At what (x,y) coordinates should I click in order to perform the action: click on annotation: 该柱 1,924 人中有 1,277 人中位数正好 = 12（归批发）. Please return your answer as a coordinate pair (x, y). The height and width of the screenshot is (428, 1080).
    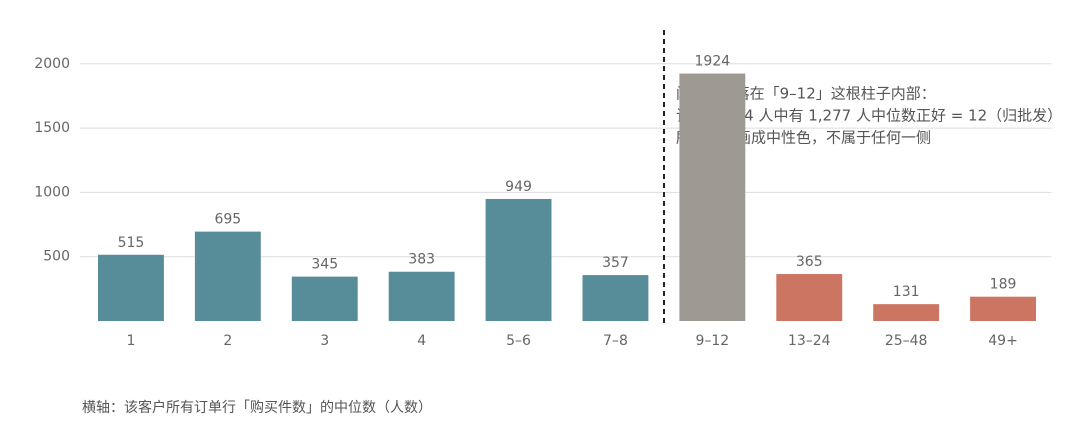
    Looking at the image, I should click on (869, 116).